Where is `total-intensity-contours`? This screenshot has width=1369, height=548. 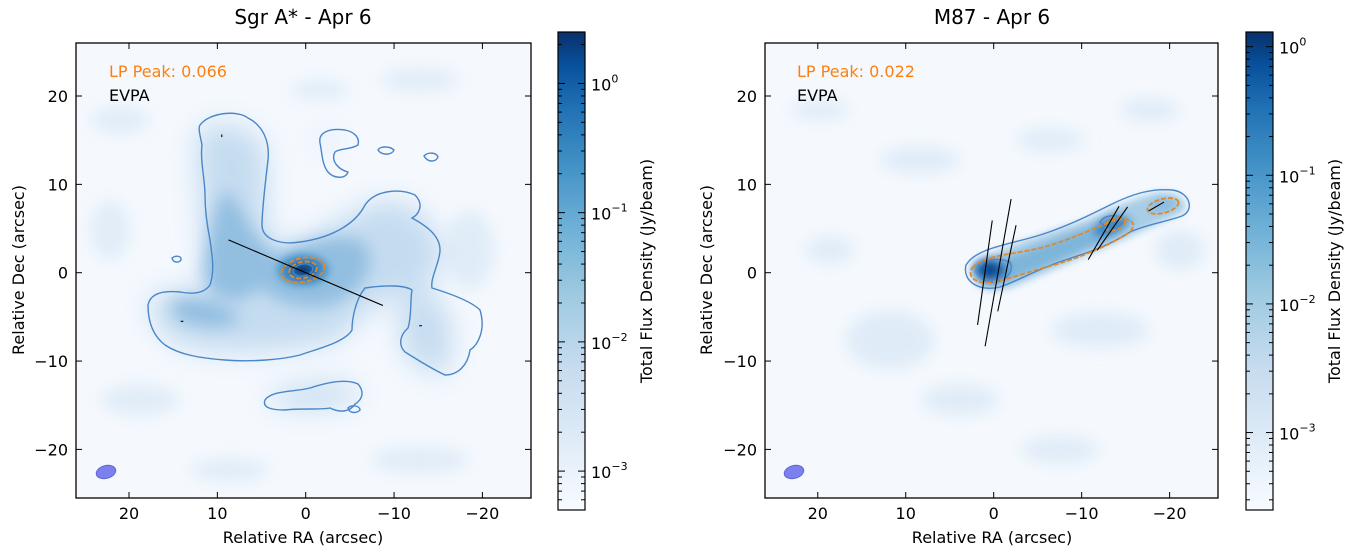 total-intensity-contours is located at coordinates (315, 263).